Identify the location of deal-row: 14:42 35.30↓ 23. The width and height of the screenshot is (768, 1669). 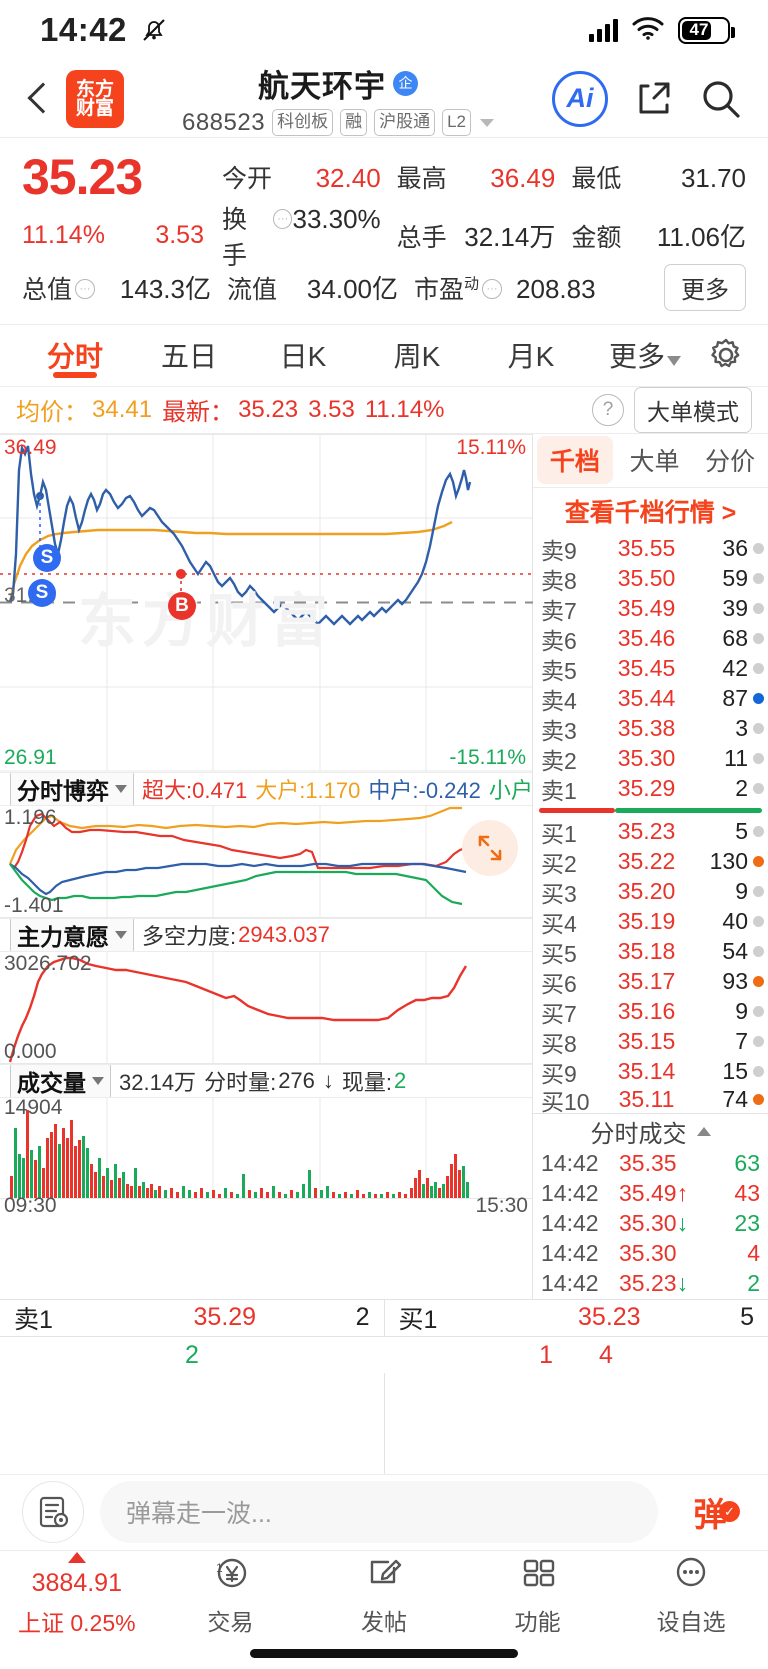
(650, 1224).